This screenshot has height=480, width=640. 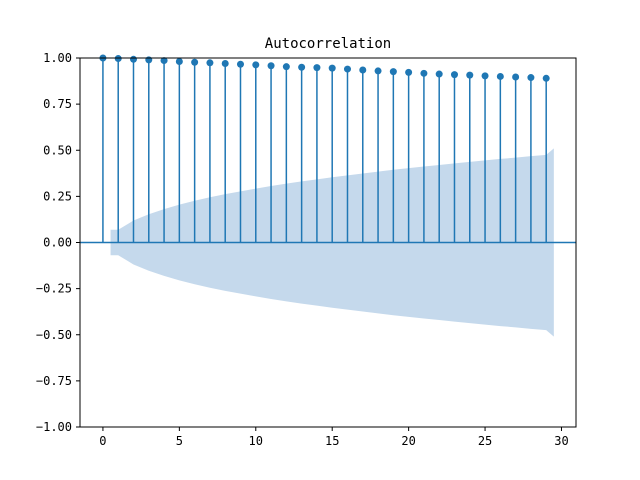 What do you see at coordinates (328, 44) in the screenshot?
I see `chart-title: Autocorrelation` at bounding box center [328, 44].